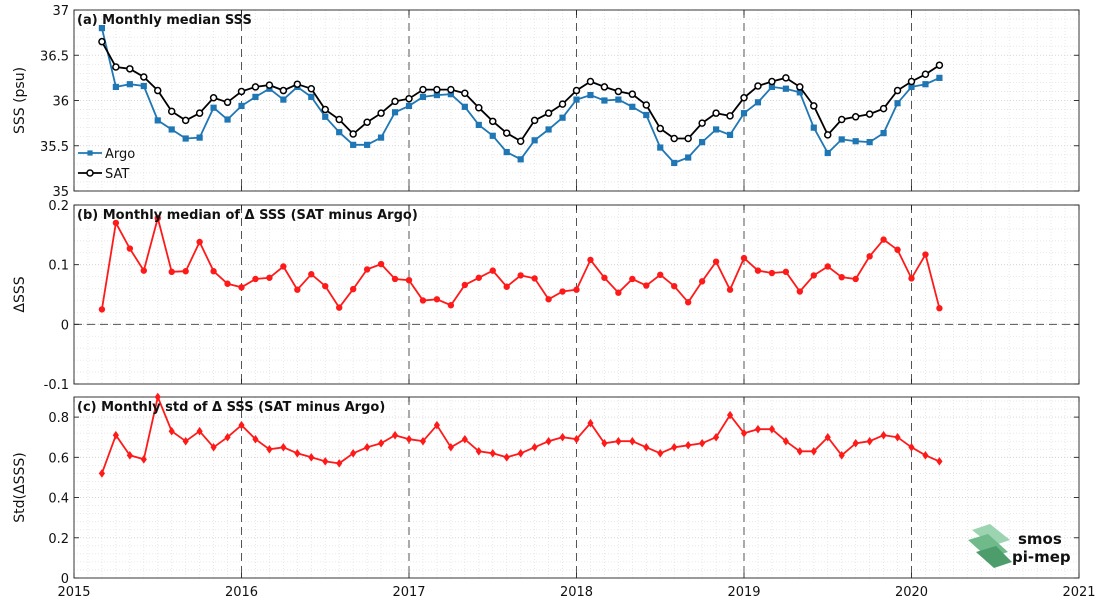 The height and width of the screenshot is (602, 1106). Describe the element at coordinates (60, 102) in the screenshot. I see `panel-a-ytick-label: 36` at that location.